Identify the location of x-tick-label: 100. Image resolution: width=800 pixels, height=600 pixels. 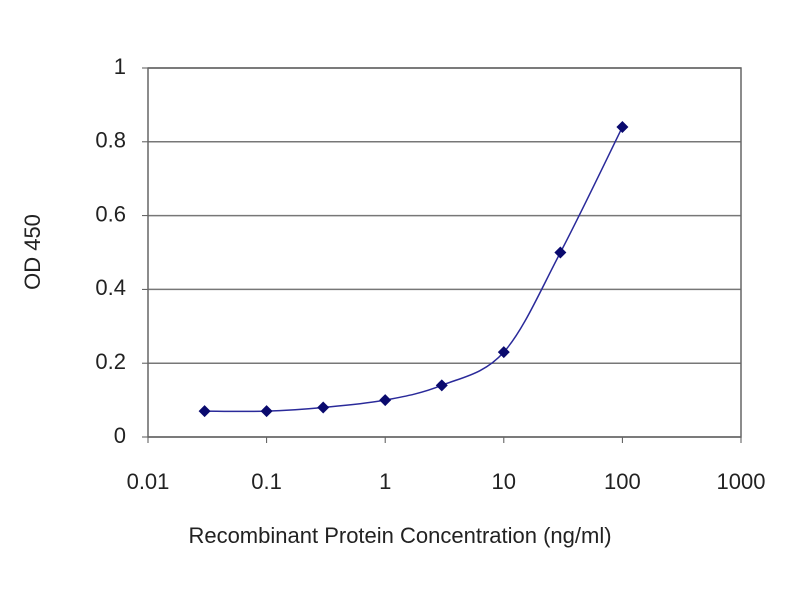
(622, 481).